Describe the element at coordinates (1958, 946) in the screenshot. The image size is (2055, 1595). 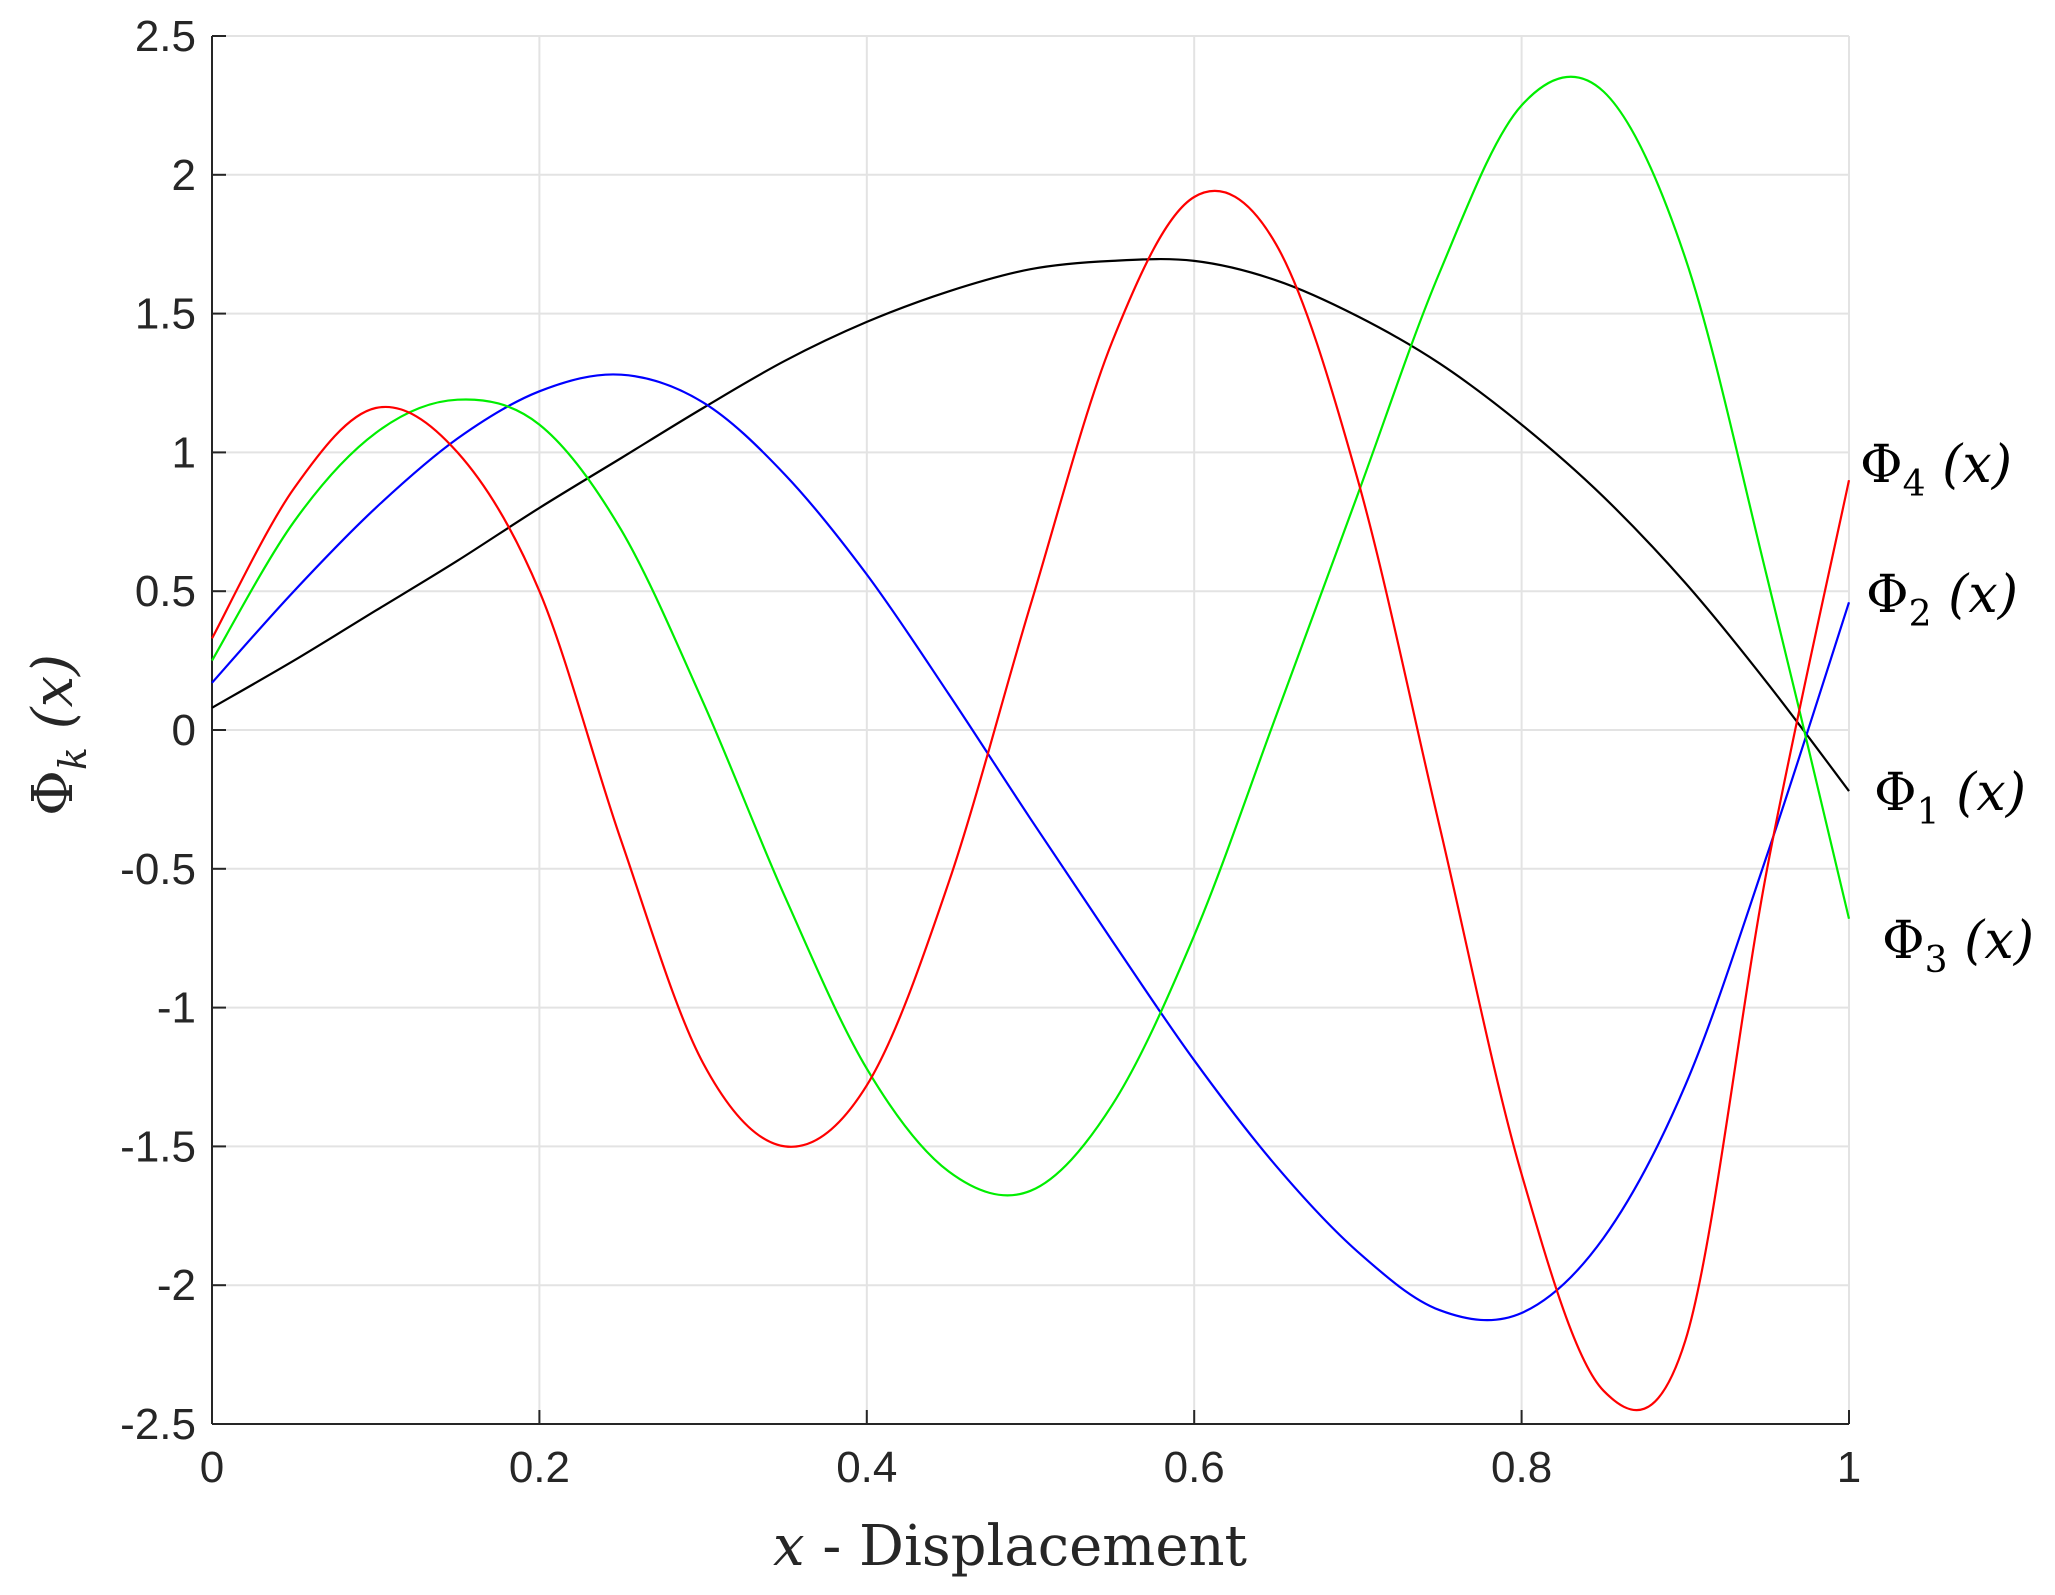
I see `series-label-phi3: Φ3 (x)` at that location.